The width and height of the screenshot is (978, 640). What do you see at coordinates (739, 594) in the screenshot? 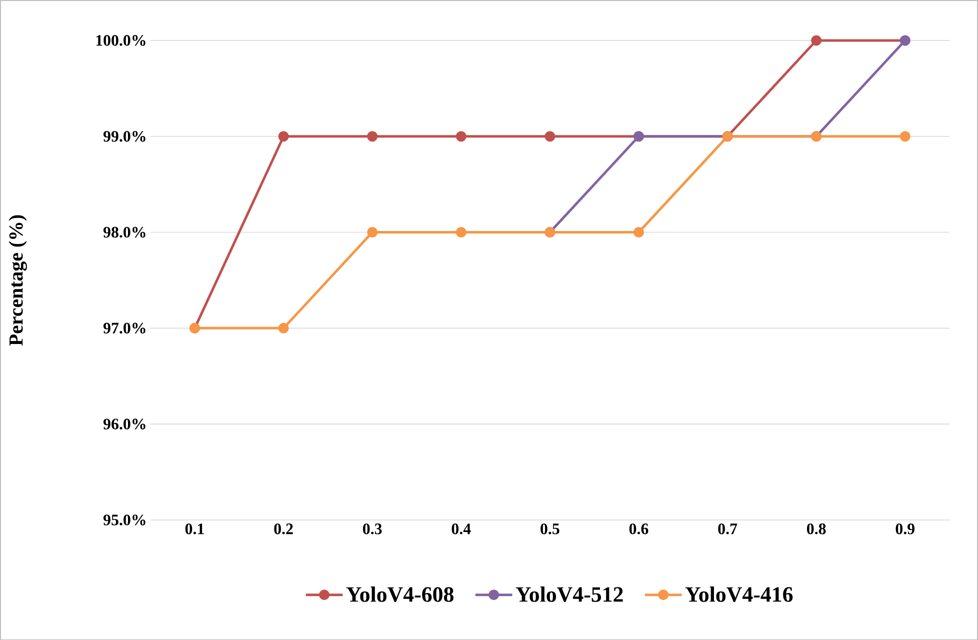
I see `legend-label: YoloV4-416` at bounding box center [739, 594].